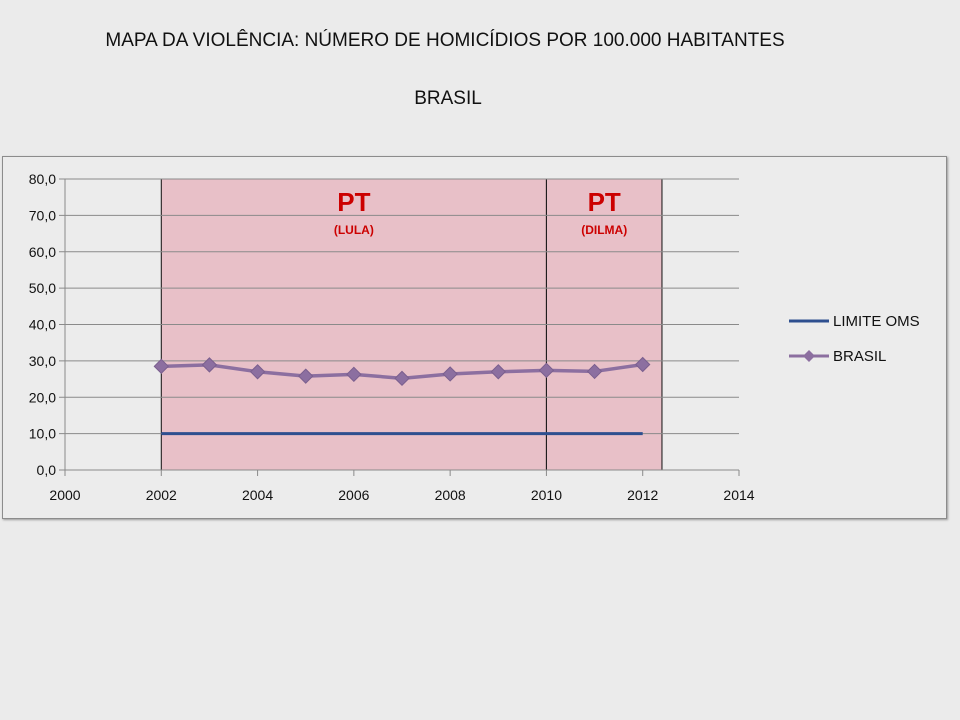 Image resolution: width=960 pixels, height=720 pixels. What do you see at coordinates (42, 179) in the screenshot?
I see `y-tick-label: 80,0` at bounding box center [42, 179].